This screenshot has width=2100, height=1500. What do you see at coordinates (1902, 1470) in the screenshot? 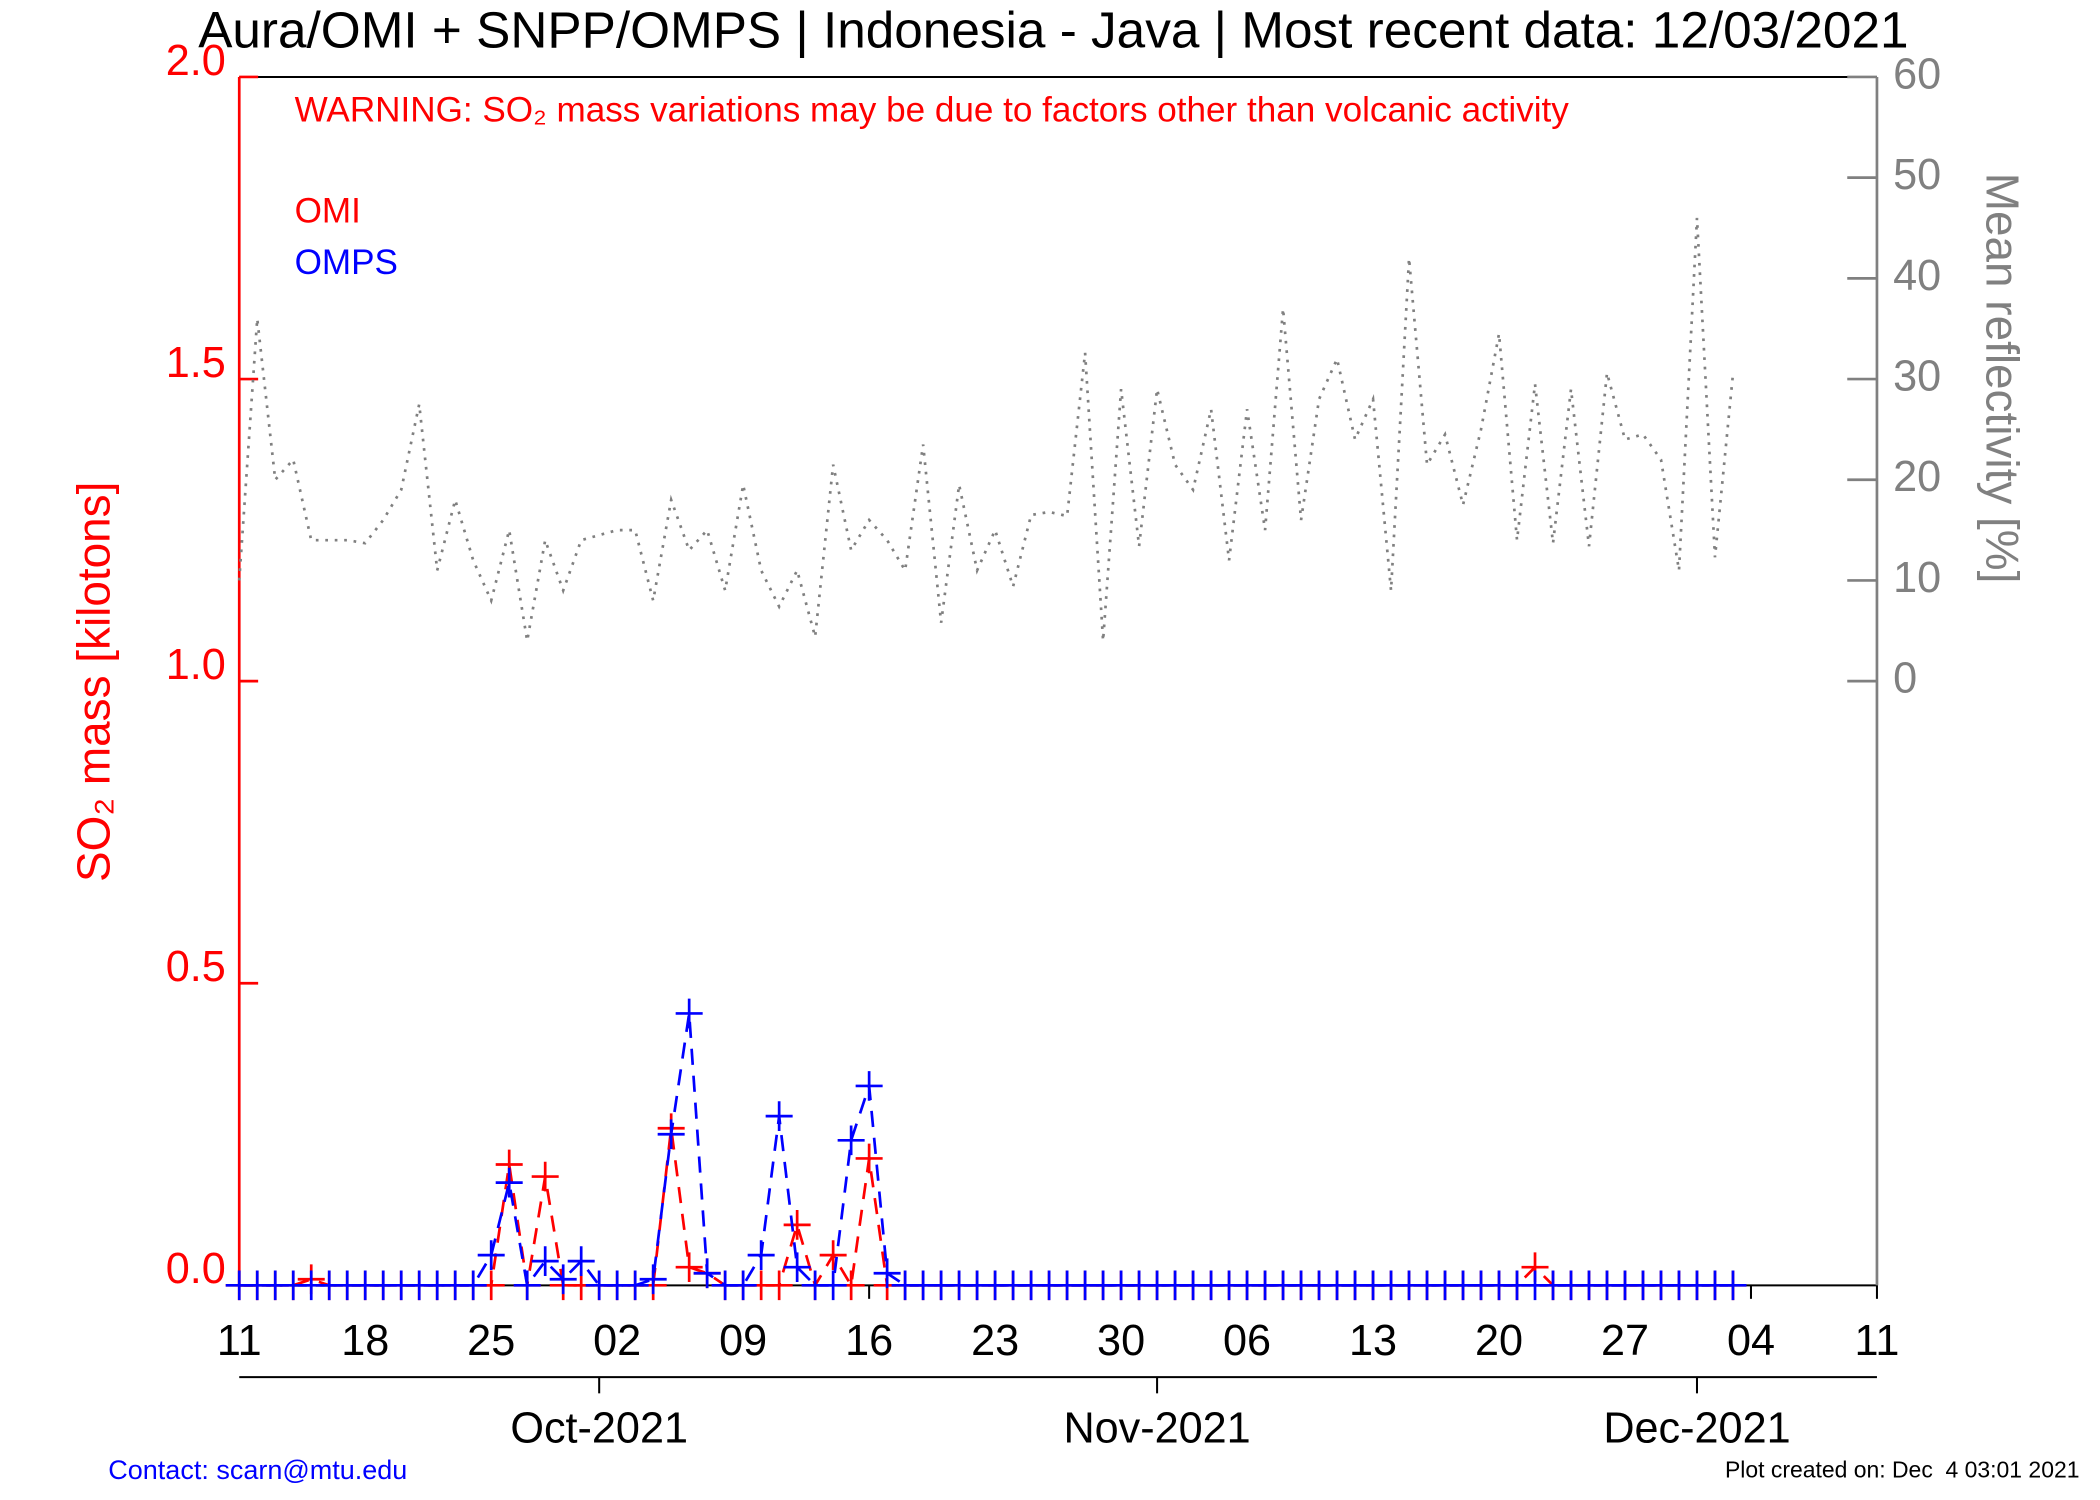
I see `footer-created: Plot created on: Dec 4 03:01 2021` at bounding box center [1902, 1470].